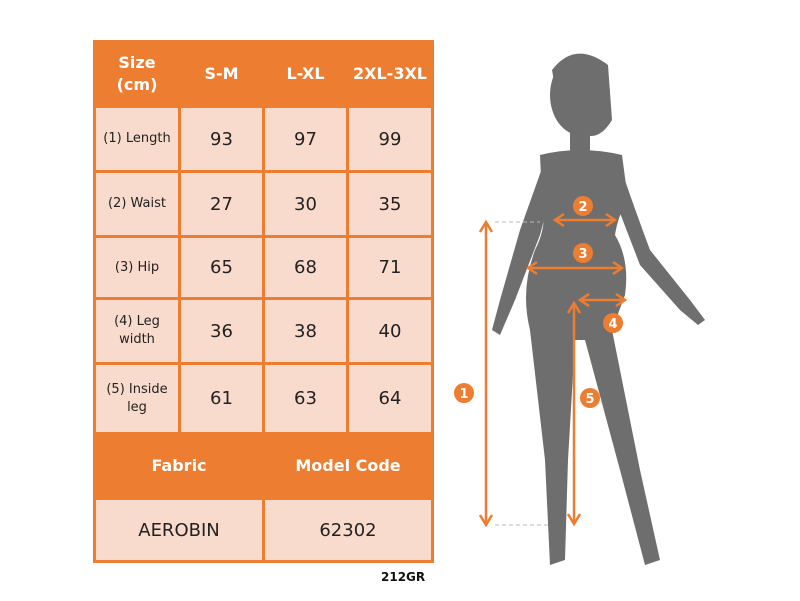 The image size is (800, 601). What do you see at coordinates (221, 74) in the screenshot?
I see `header-s-m: S-M` at bounding box center [221, 74].